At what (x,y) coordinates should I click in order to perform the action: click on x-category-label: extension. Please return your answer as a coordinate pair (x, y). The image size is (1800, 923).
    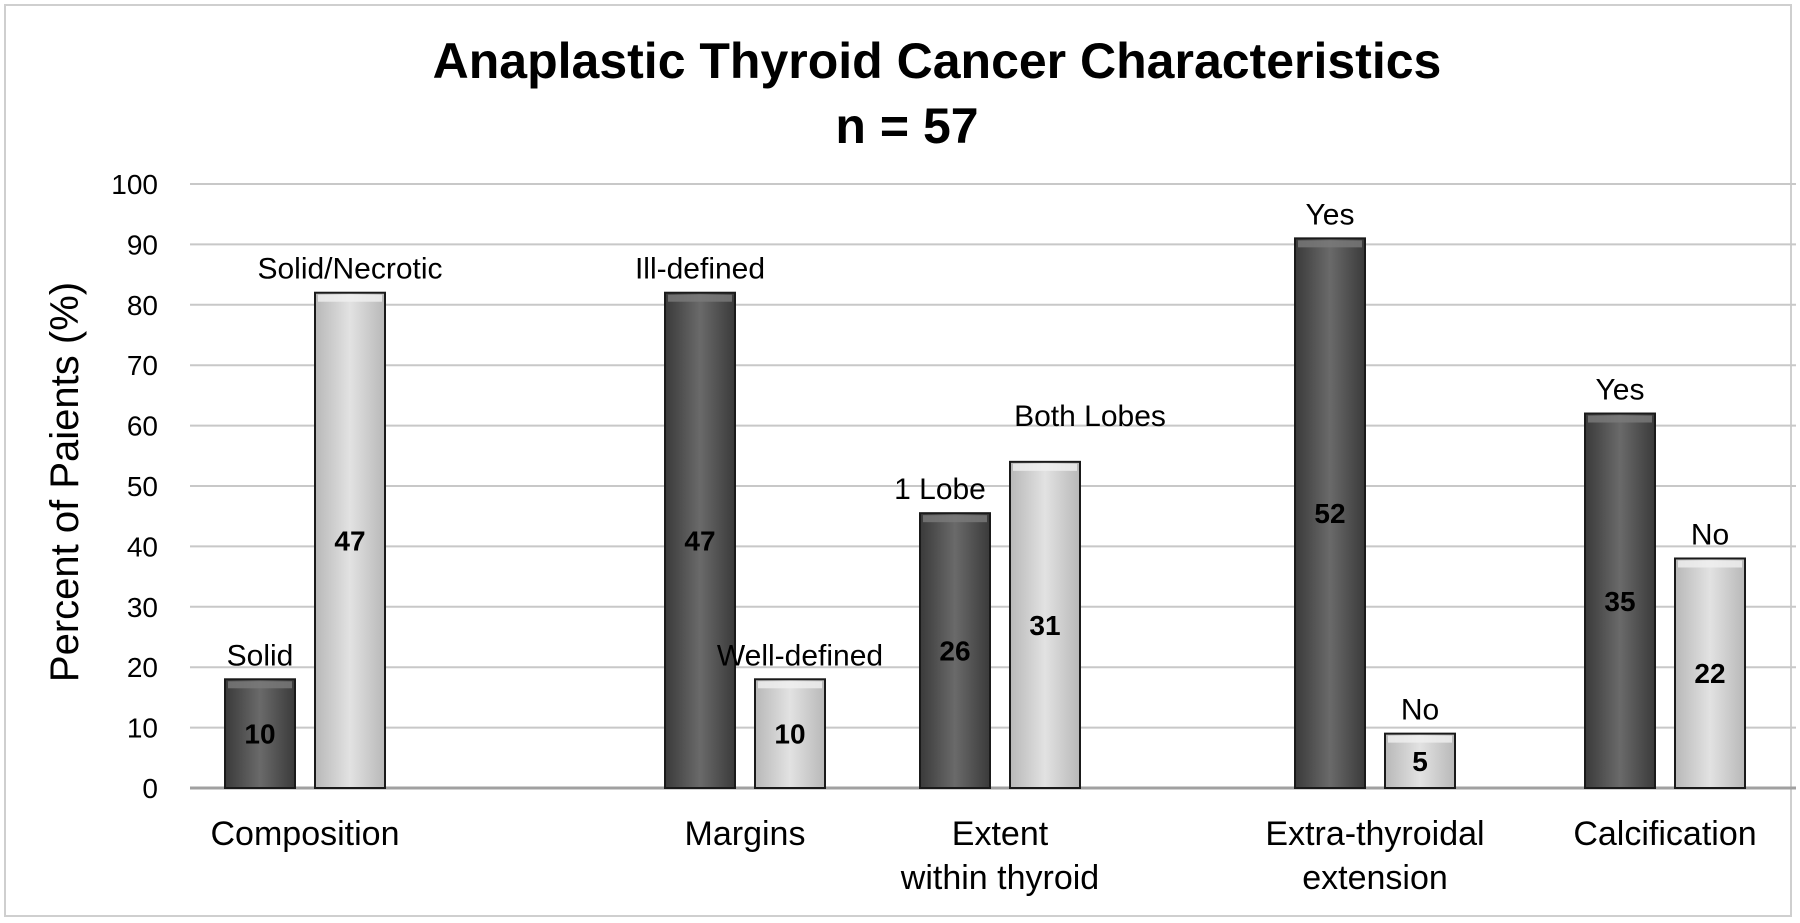
    Looking at the image, I should click on (1375, 878).